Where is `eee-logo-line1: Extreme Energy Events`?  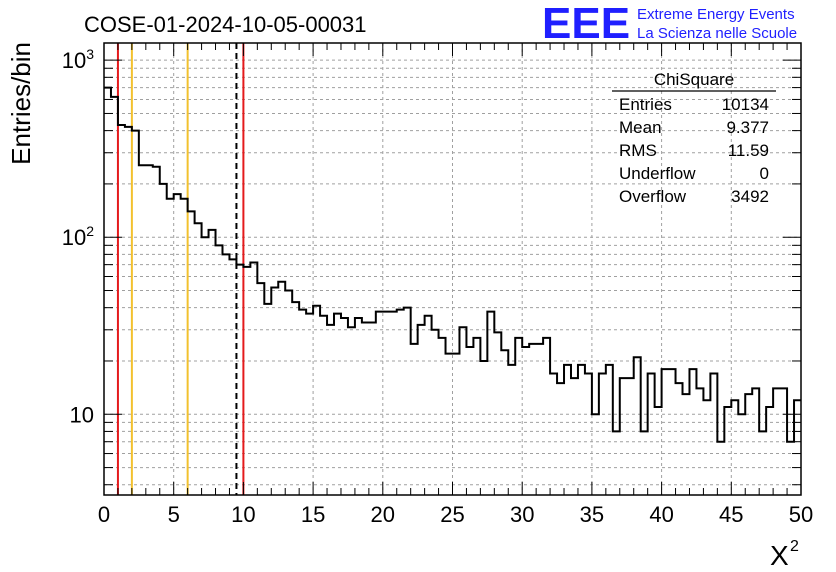 eee-logo-line1: Extreme Energy Events is located at coordinates (716, 14).